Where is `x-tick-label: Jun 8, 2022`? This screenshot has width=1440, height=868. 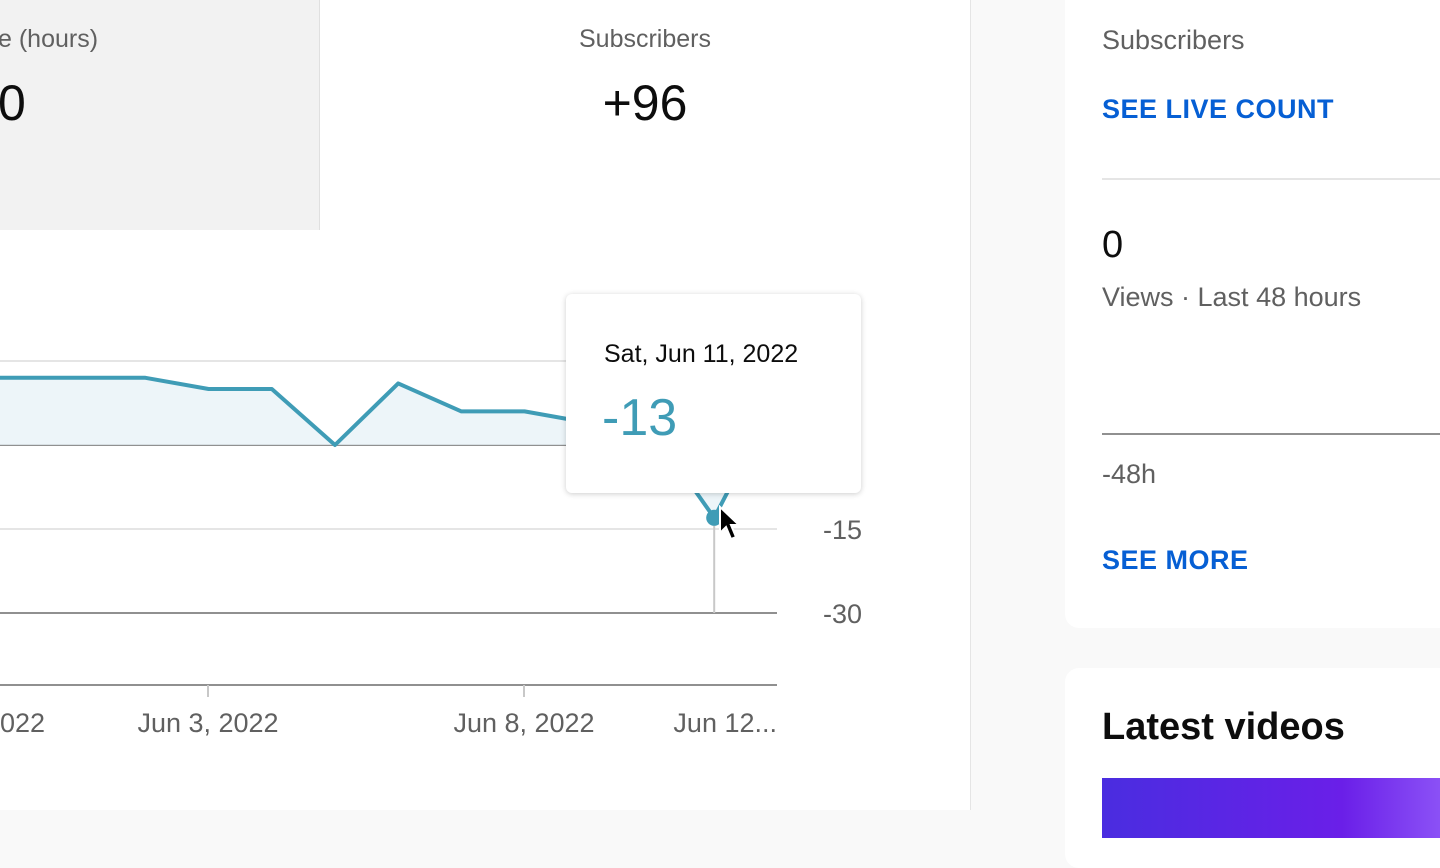 x-tick-label: Jun 8, 2022 is located at coordinates (523, 723).